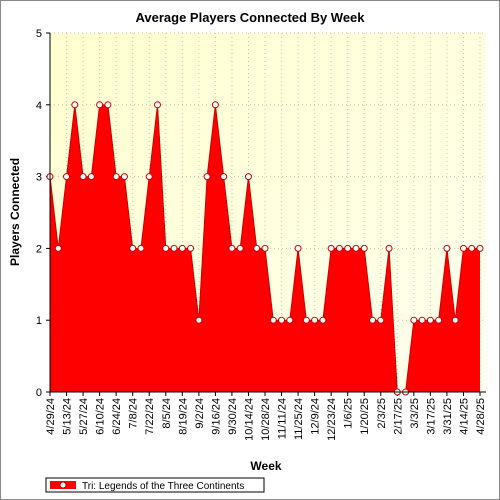  What do you see at coordinates (283, 418) in the screenshot?
I see `x-tick-label: 11/11/24` at bounding box center [283, 418].